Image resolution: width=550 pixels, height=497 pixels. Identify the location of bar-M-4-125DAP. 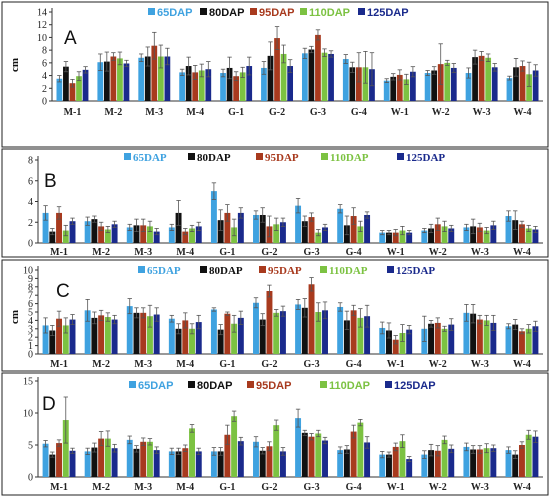
(198, 338).